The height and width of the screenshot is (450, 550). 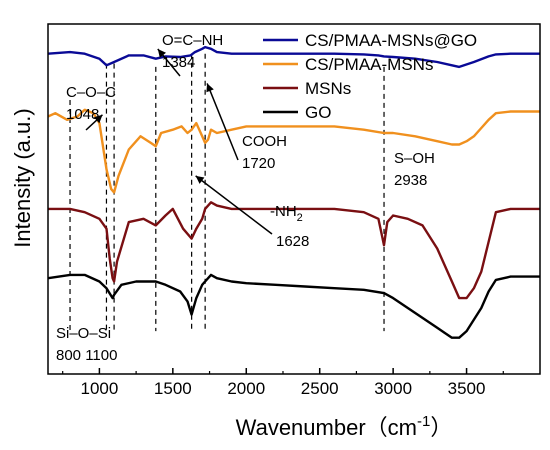 I want to click on annotation-o-c-nh-line-1: 1384, so click(x=178, y=62).